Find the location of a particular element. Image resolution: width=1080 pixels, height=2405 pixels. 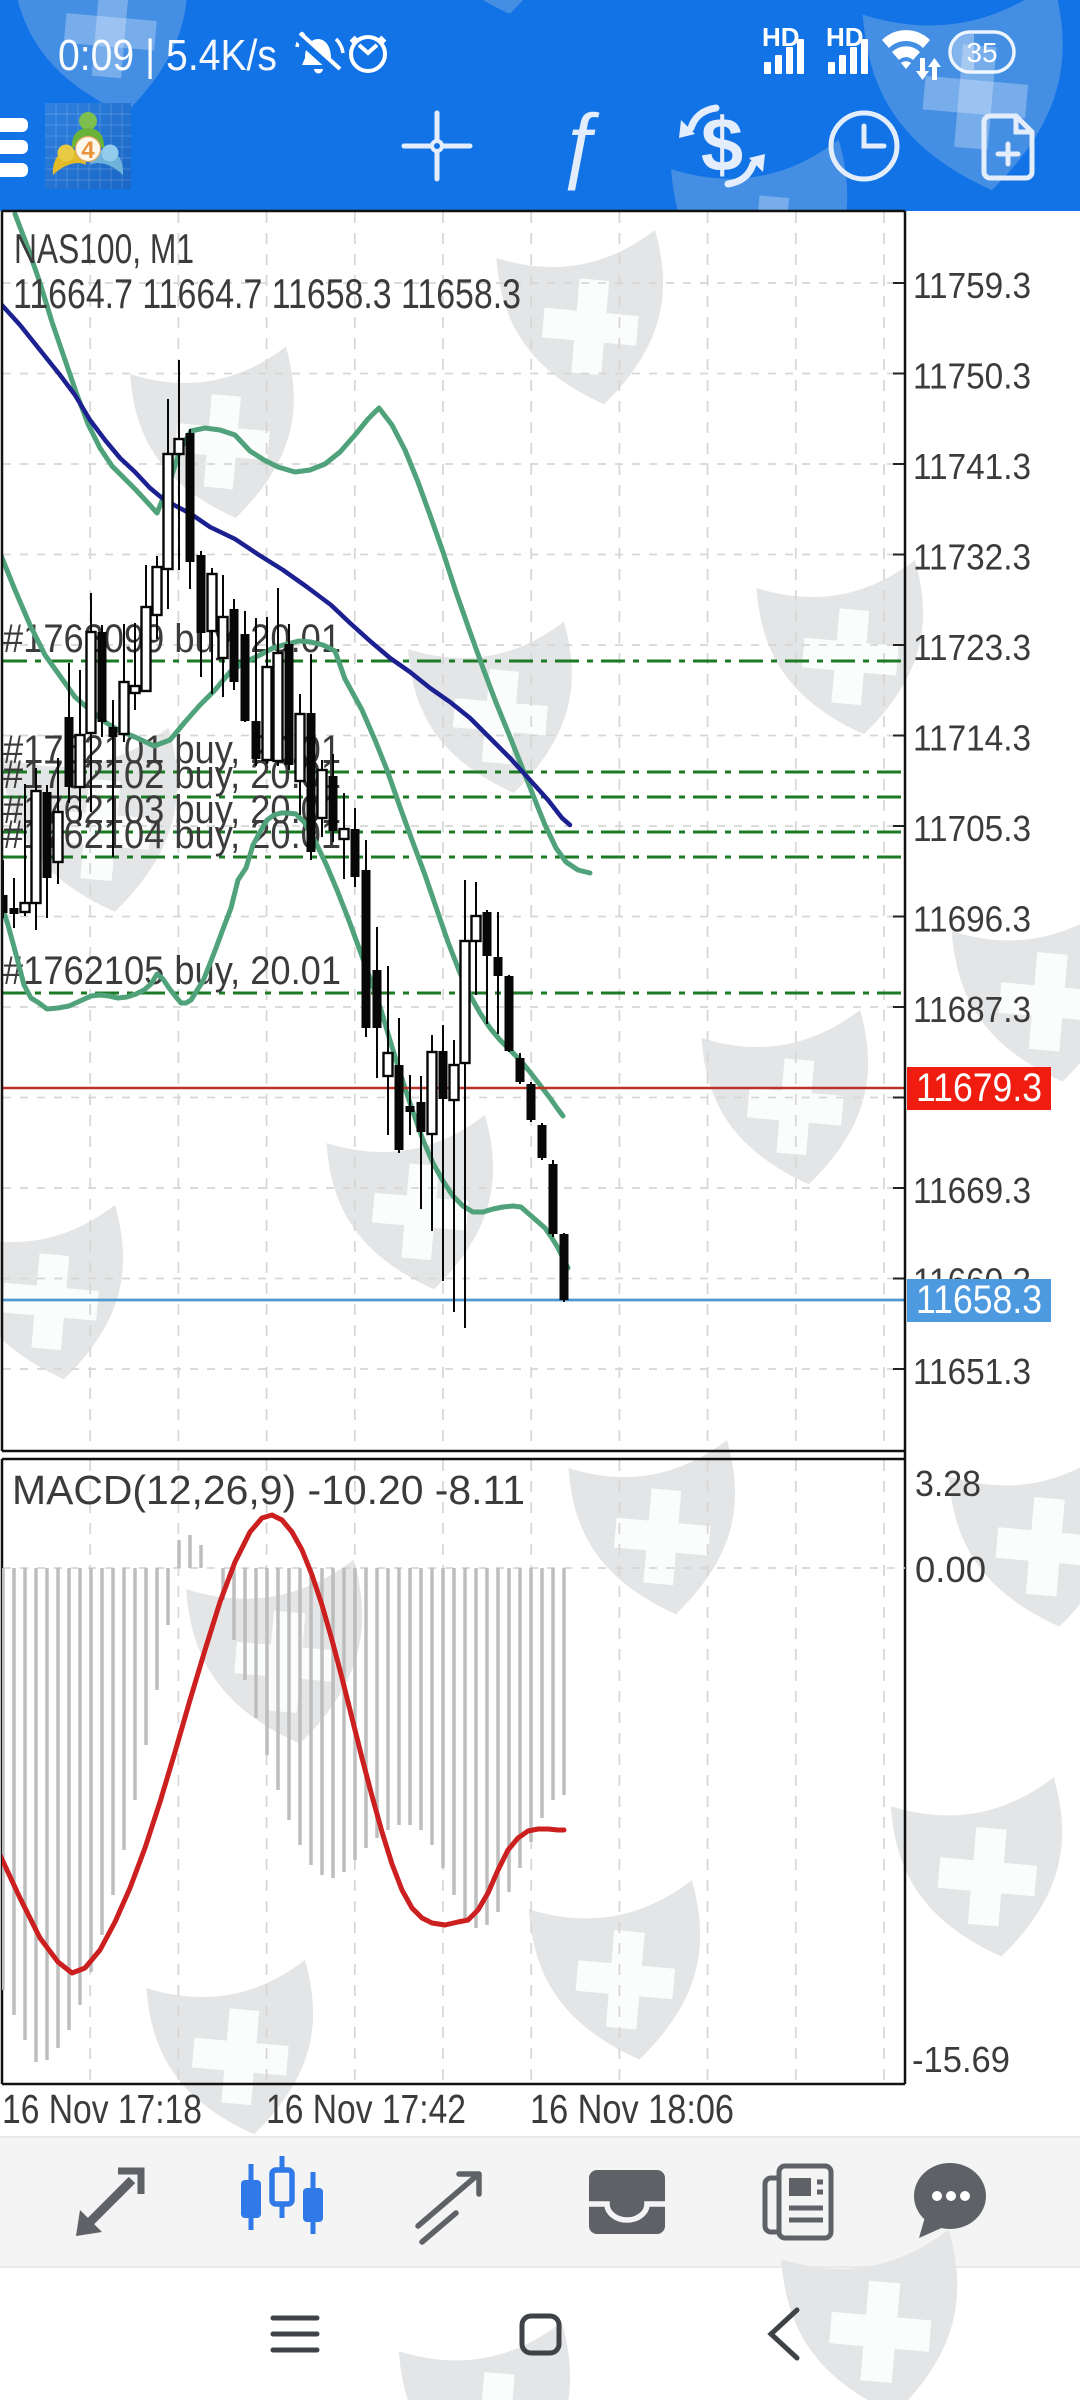

svg-text: 11705.3 is located at coordinates (972, 828).